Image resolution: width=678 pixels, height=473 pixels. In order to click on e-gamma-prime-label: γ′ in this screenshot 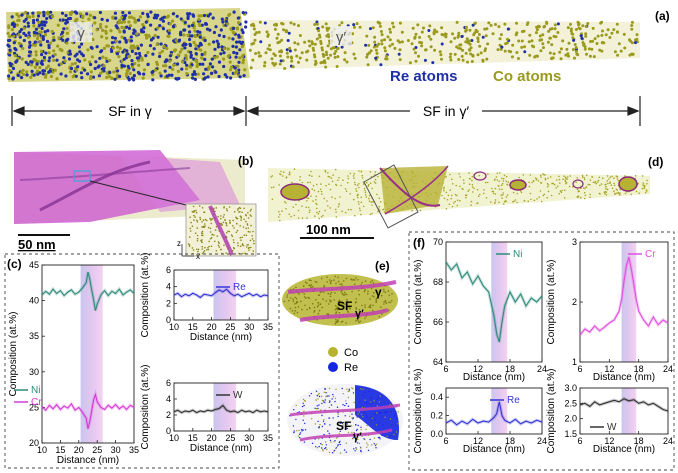, I will do `click(359, 314)`.